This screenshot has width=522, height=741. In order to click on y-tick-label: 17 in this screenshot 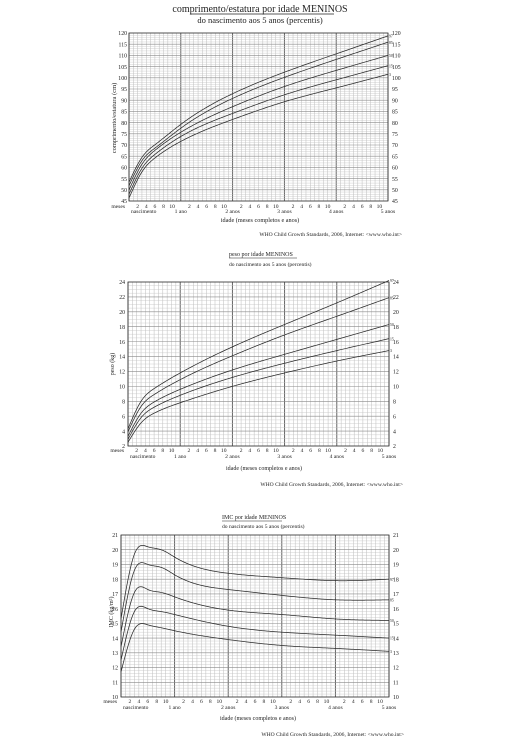, I will do `click(396, 595)`.